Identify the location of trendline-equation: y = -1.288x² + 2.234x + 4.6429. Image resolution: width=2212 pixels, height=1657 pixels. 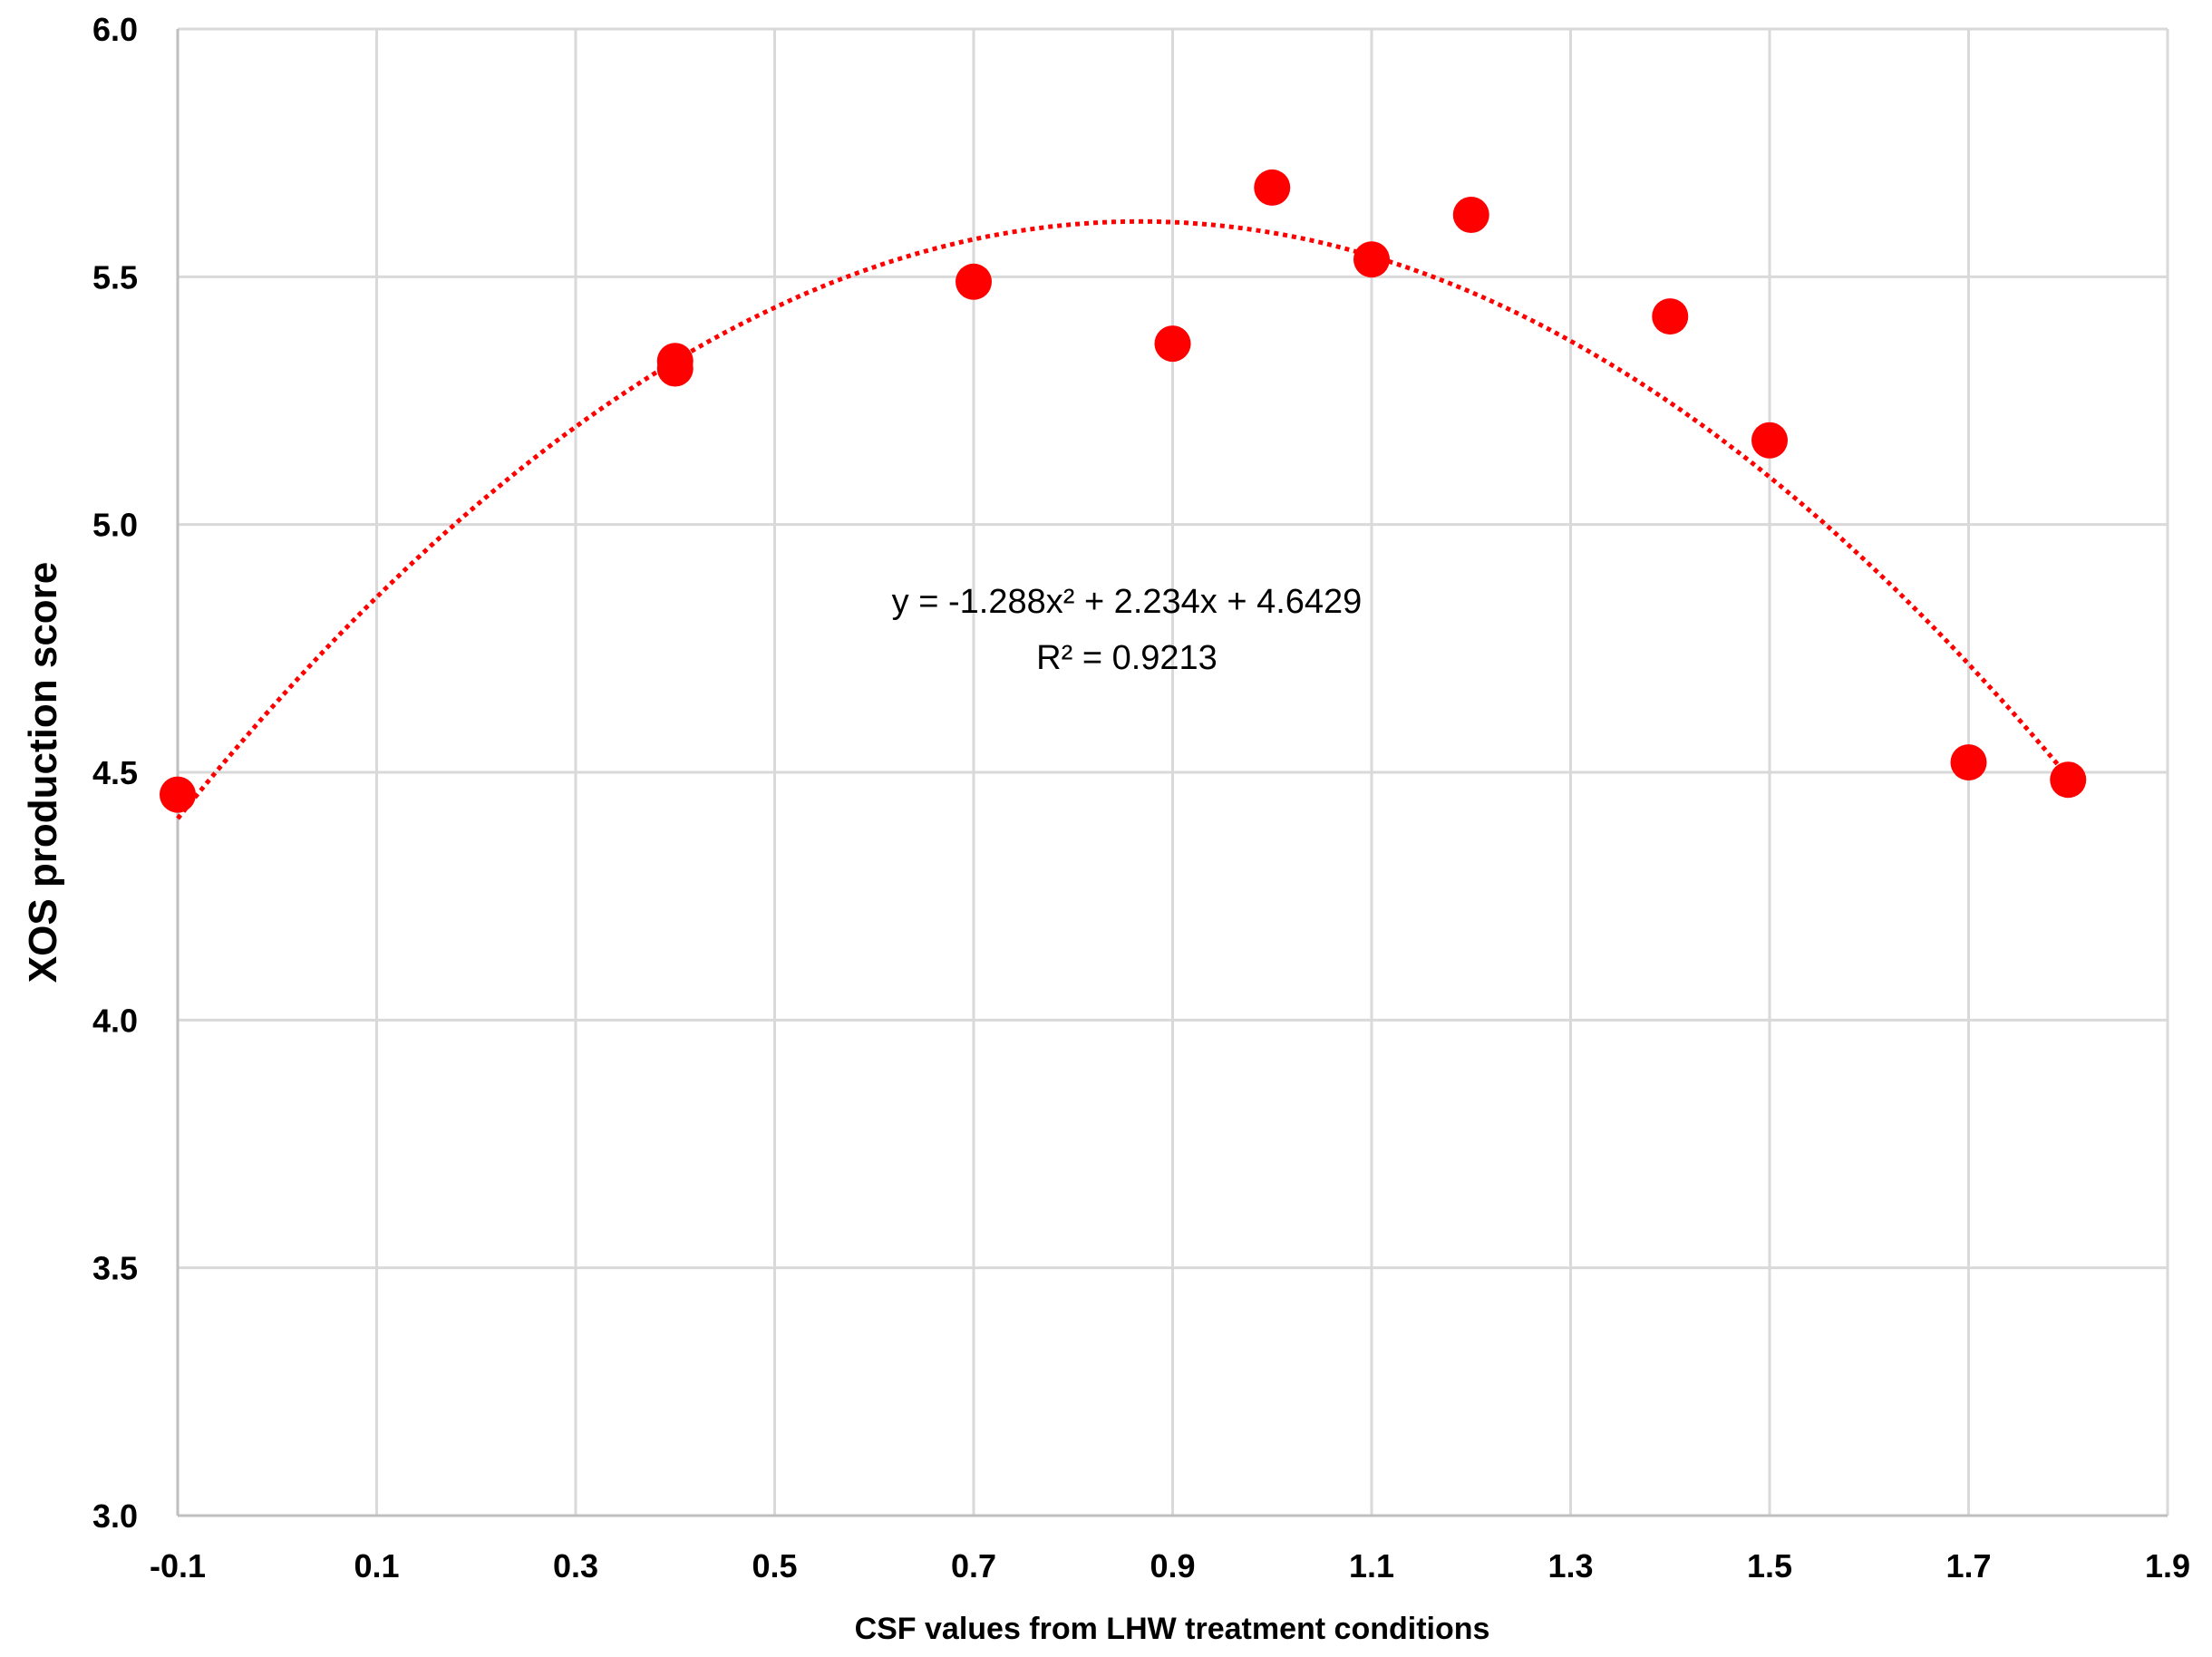
(1127, 602).